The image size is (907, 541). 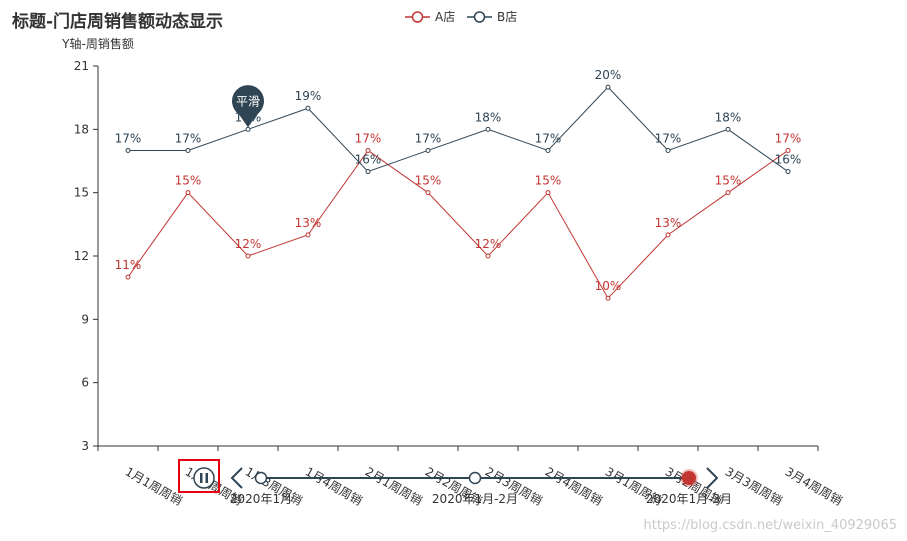 I want to click on data-label: 10%, so click(x=608, y=286).